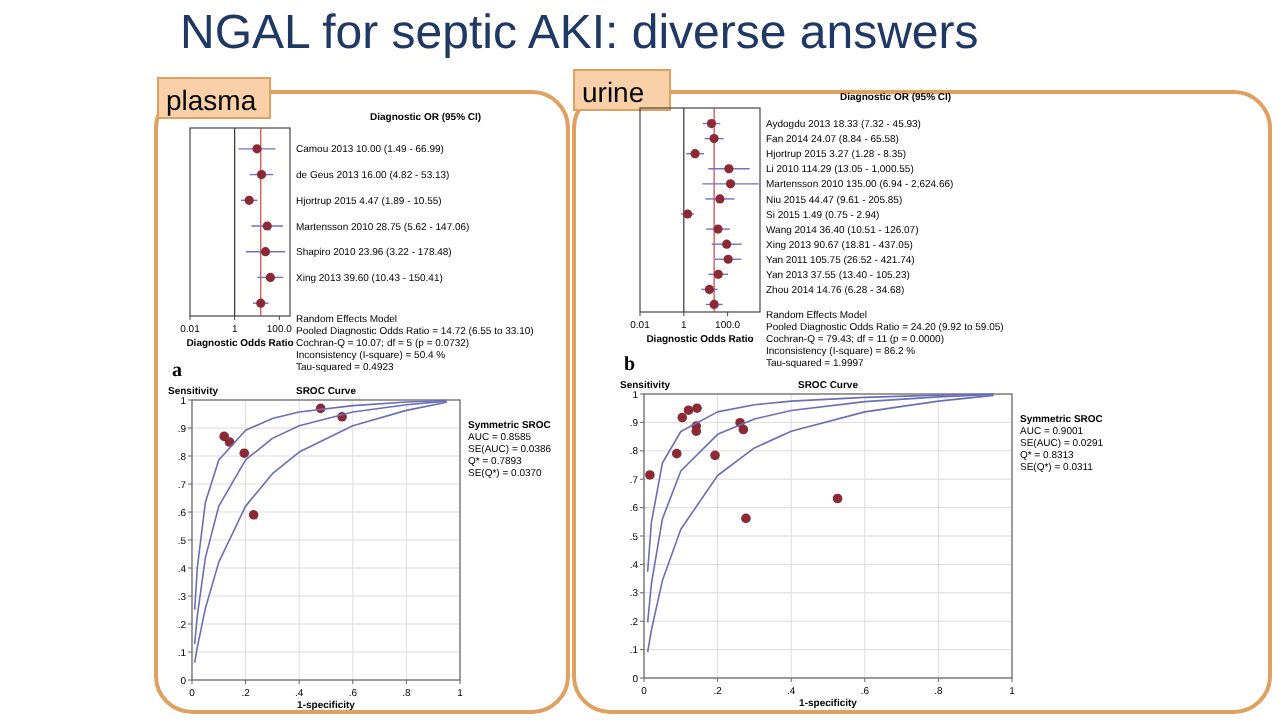 The image size is (1280, 720). What do you see at coordinates (579, 33) in the screenshot?
I see `text: NGAL for septic AKI: diverse answers` at bounding box center [579, 33].